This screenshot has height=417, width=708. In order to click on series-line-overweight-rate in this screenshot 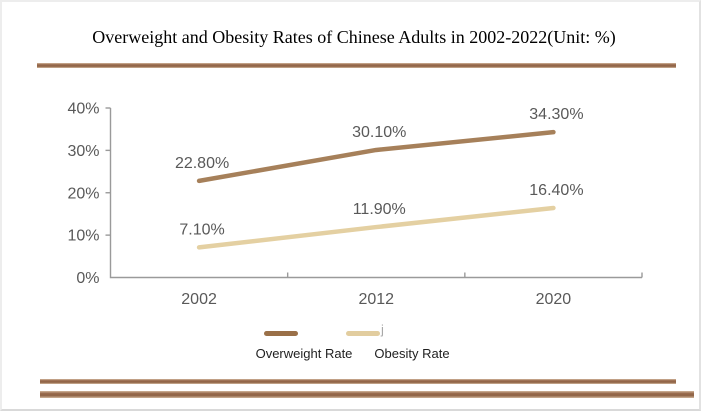, I will do `click(376, 156)`.